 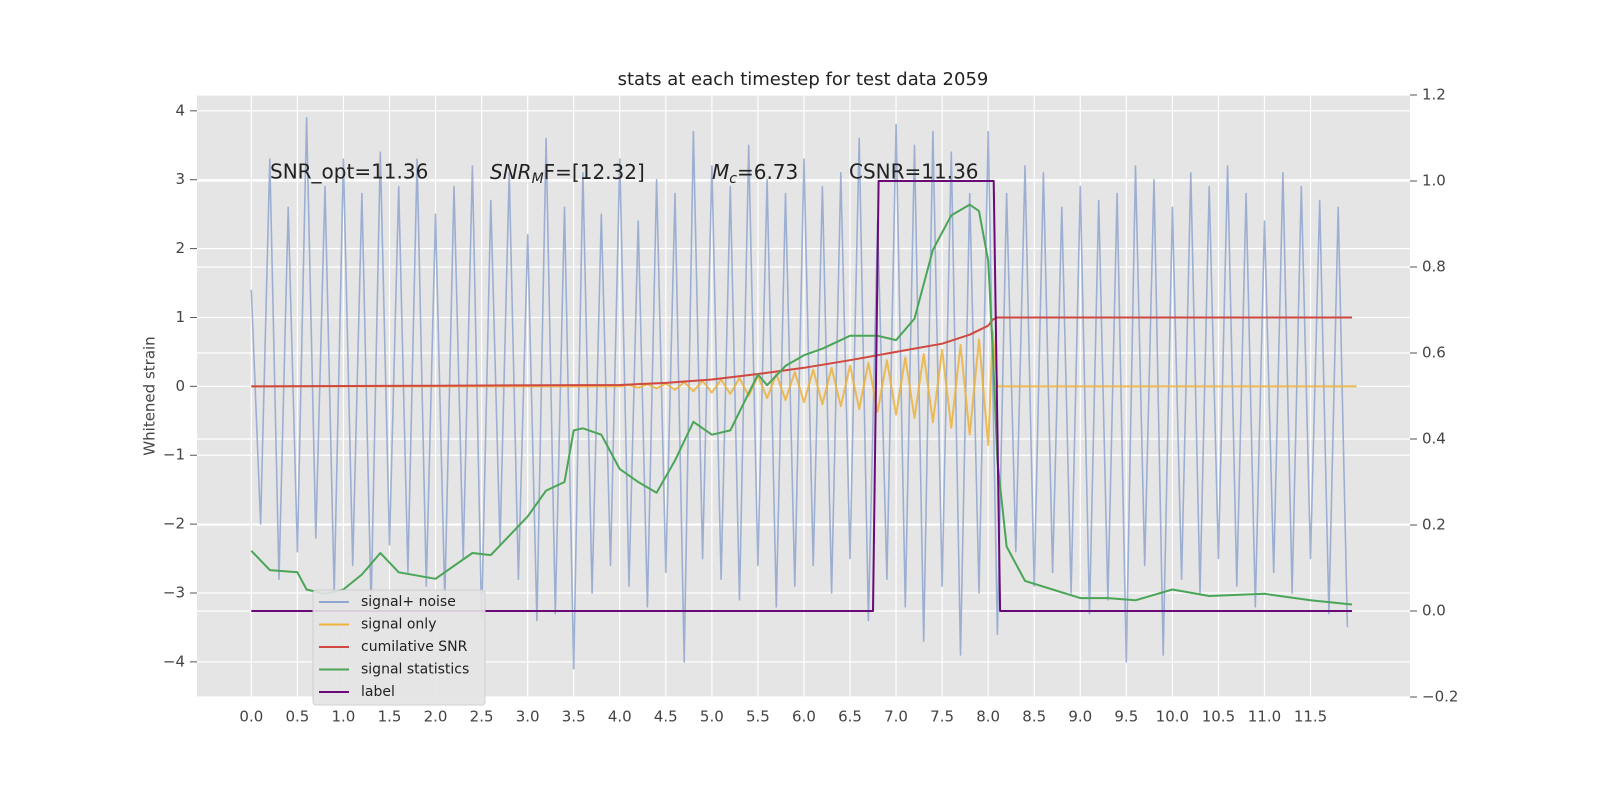 What do you see at coordinates (1440, 697) in the screenshot?
I see `y2-tick-label: −0.2` at bounding box center [1440, 697].